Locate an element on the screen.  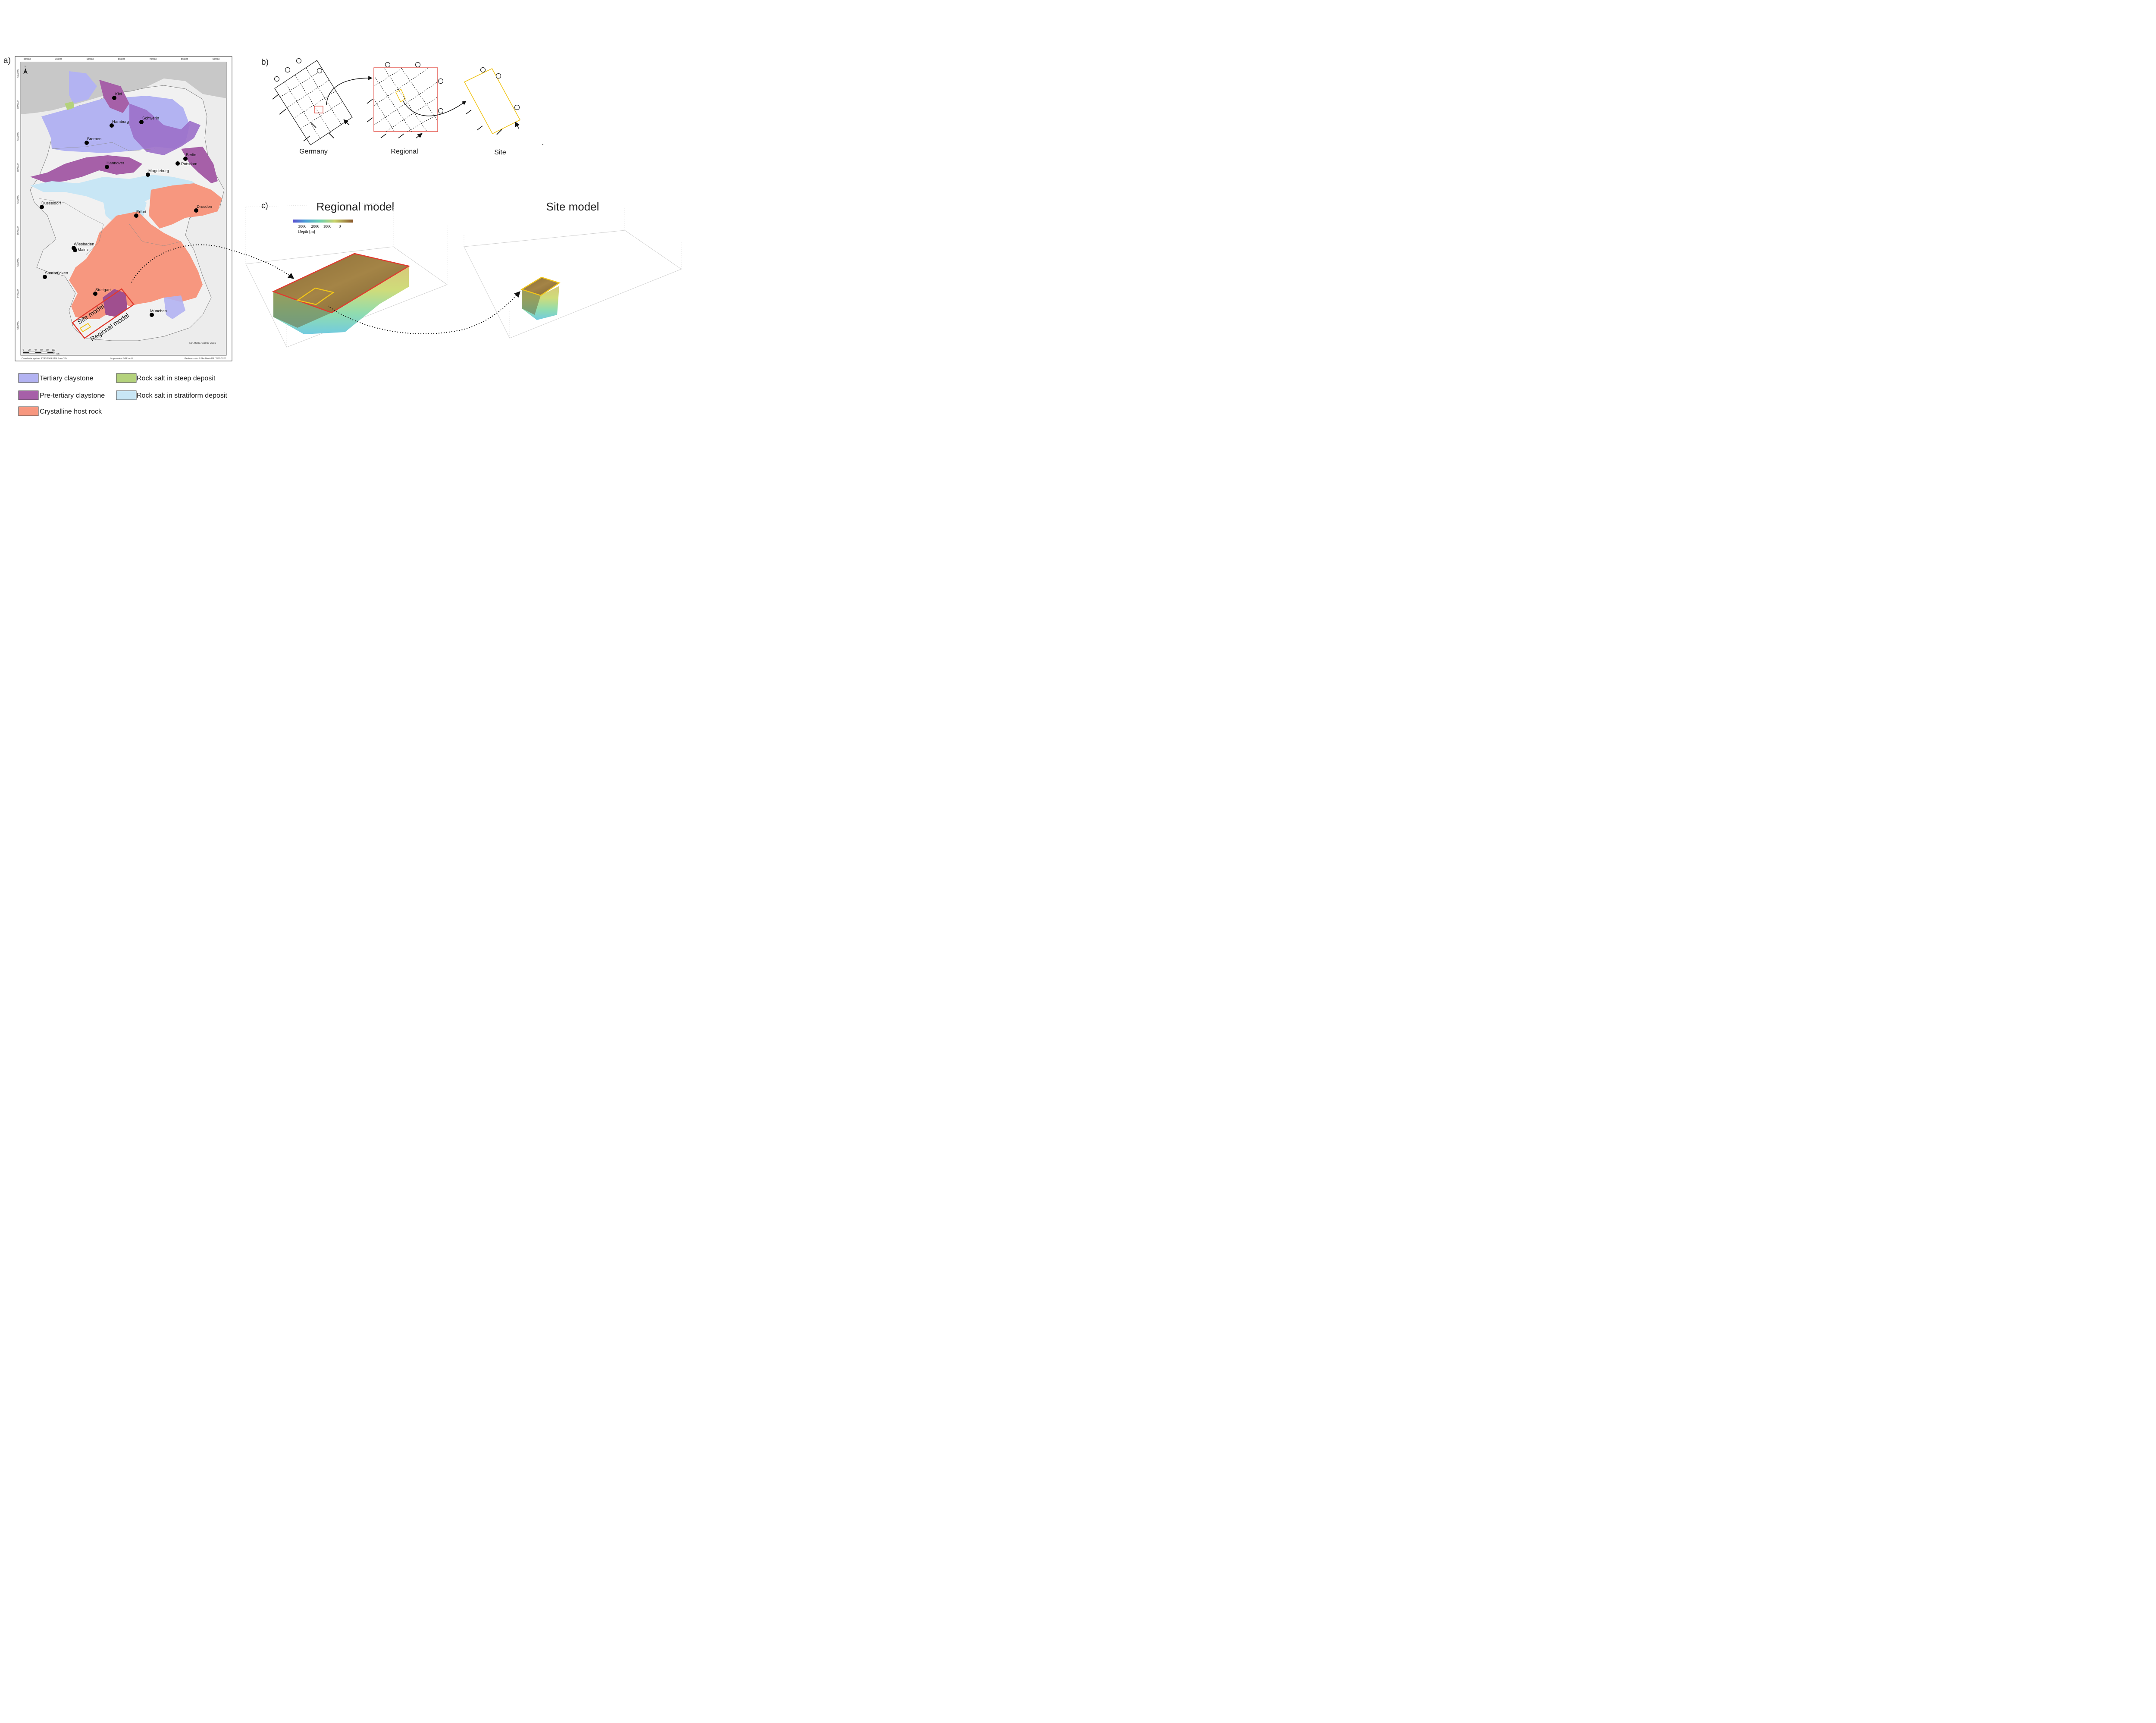
city-label: Kiel is located at coordinates (118, 94).